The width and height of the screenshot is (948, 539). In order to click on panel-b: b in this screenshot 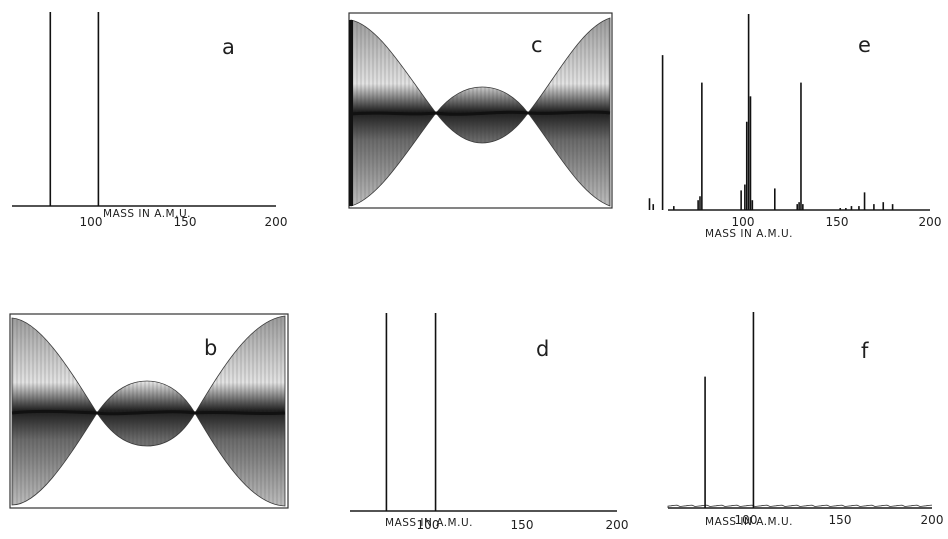, I will do `click(149, 411)`.